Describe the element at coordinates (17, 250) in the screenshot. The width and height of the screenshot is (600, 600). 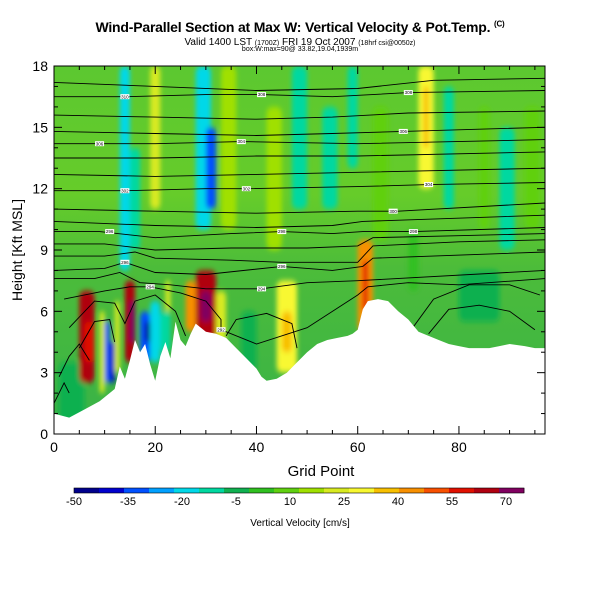
I see `y-axis-label: Height [Kft MSL]` at that location.